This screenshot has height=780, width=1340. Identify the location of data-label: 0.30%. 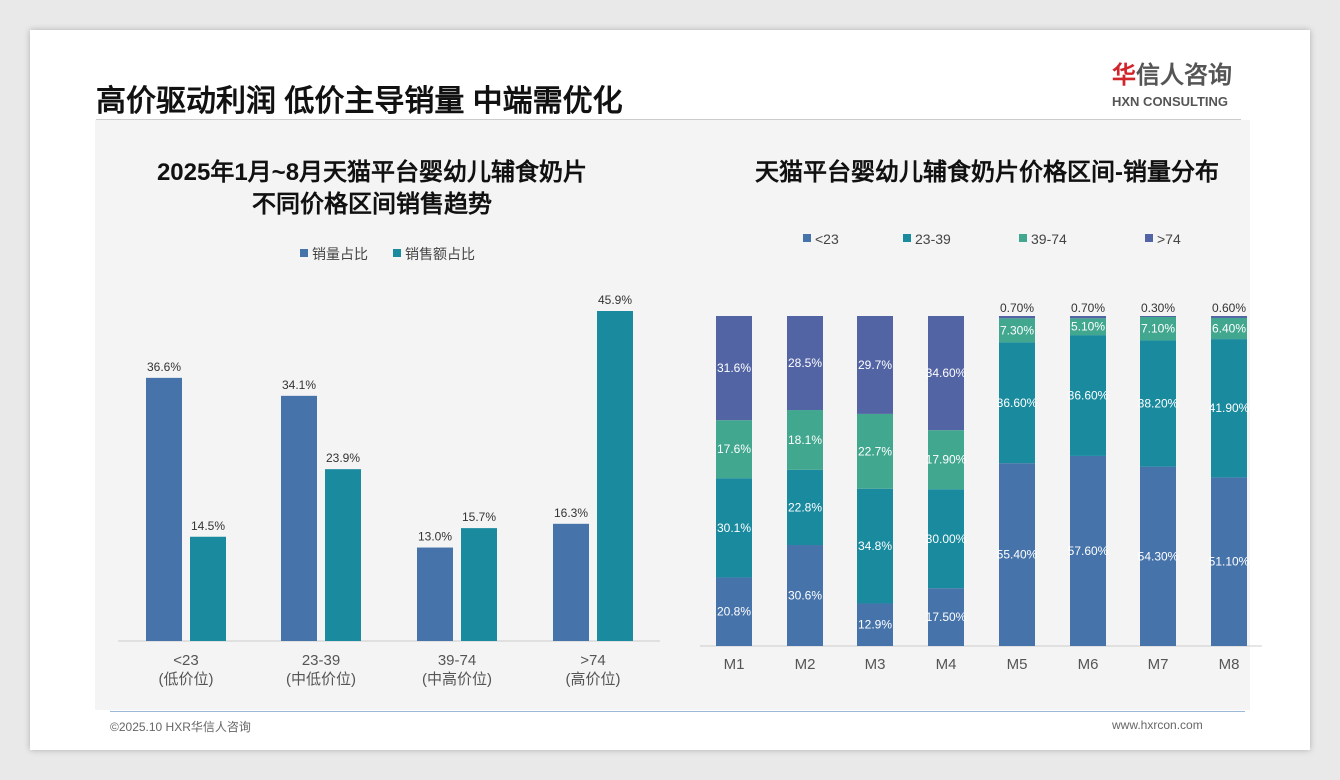
(1158, 308).